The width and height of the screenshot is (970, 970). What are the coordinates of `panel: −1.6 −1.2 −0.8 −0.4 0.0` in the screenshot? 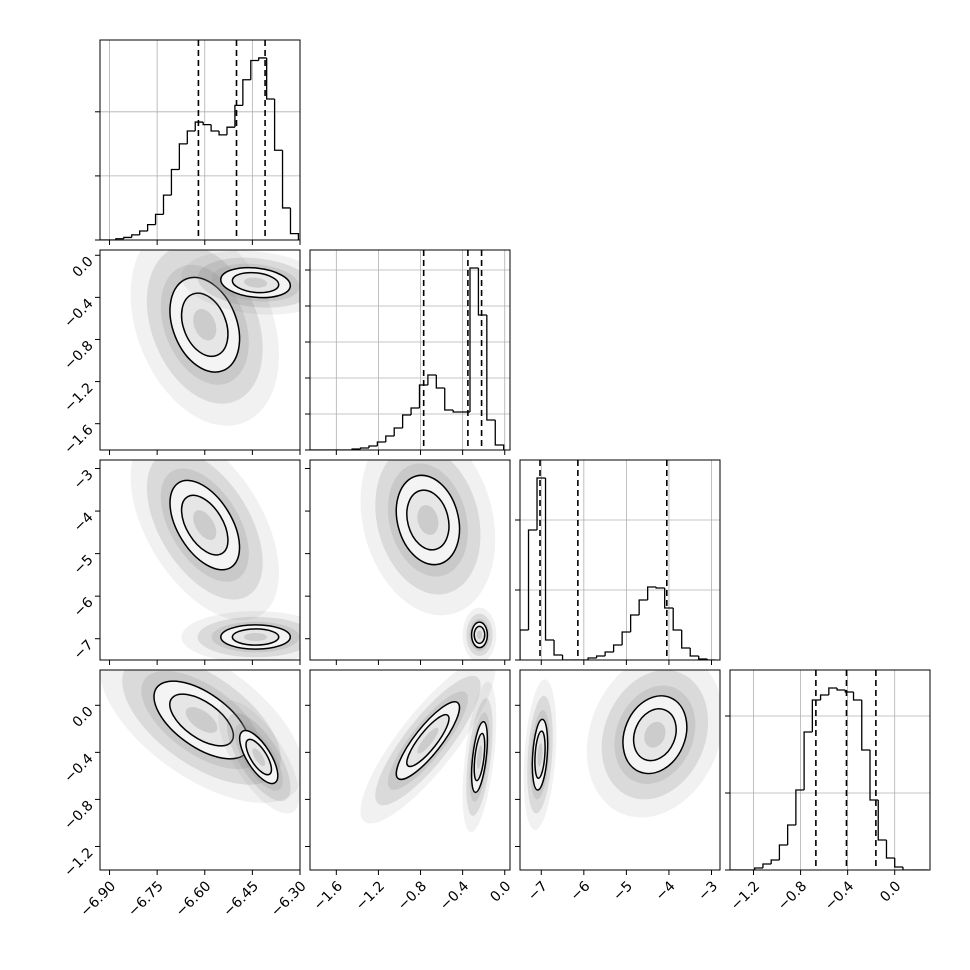 It's located at (409, 791).